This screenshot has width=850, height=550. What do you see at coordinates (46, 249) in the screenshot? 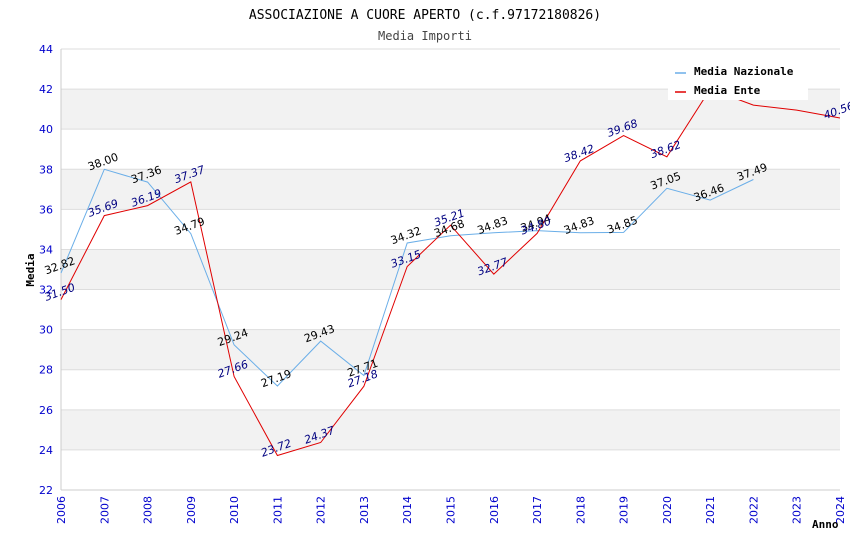
I see `y-tick-label: 34` at bounding box center [46, 249].